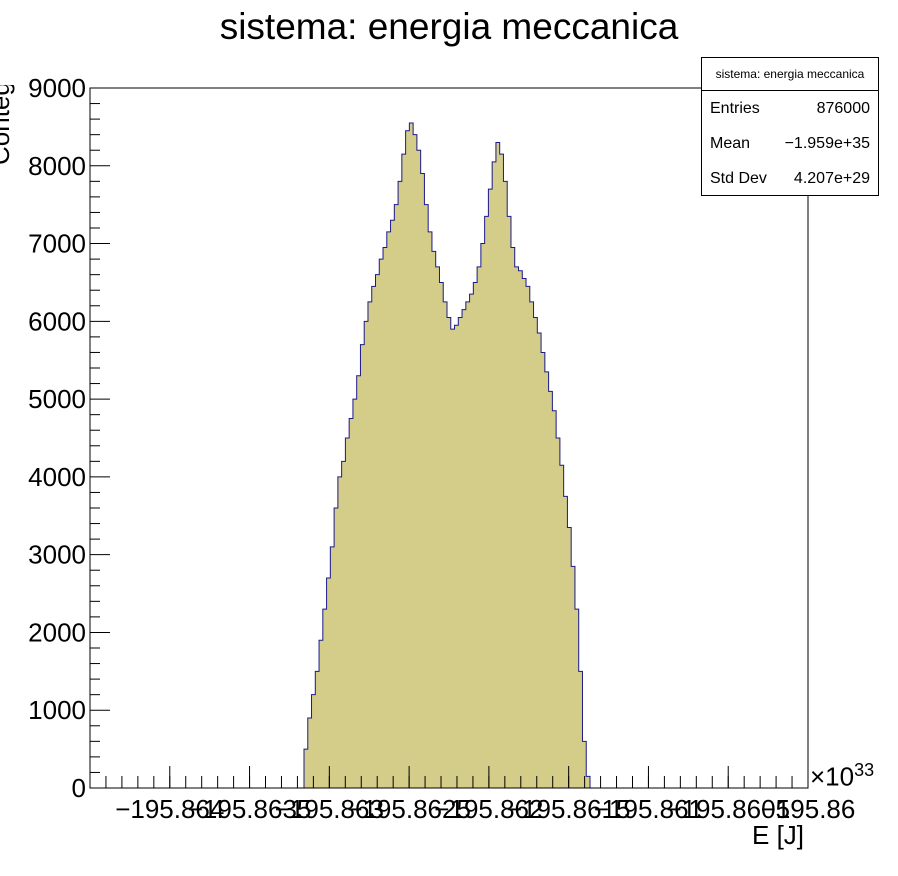  I want to click on x-tick-label: −195.8625, so click(409, 809).